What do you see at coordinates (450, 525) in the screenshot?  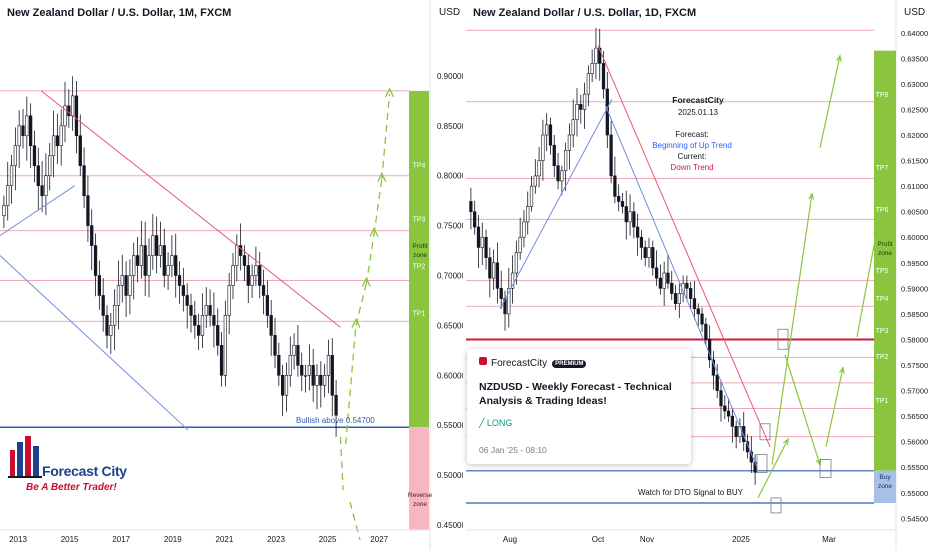 I see `monthly-y-tick: 0.45000` at bounding box center [450, 525].